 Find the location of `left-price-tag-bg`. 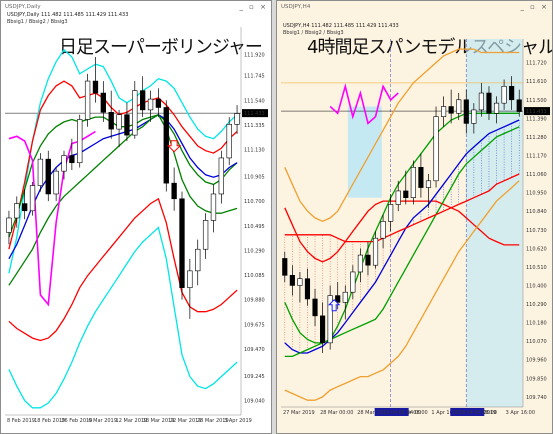

left-price-tag-bg is located at coordinates (255, 113).